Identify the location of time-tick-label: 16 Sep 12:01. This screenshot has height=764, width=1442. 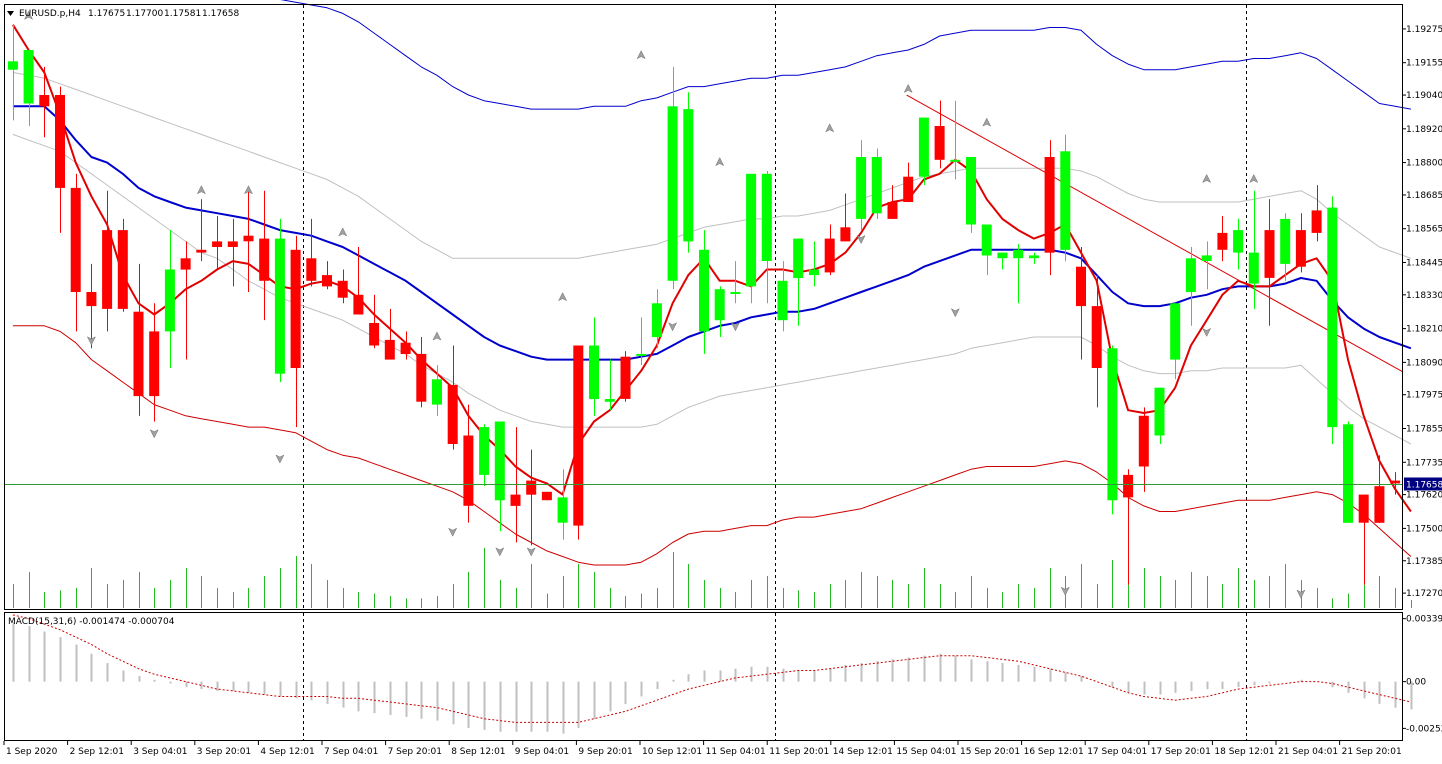
(1054, 752).